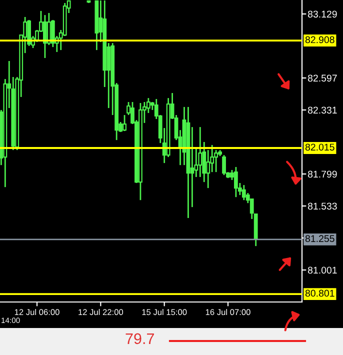  I want to click on ref-line-label: 82.908, so click(319, 40).